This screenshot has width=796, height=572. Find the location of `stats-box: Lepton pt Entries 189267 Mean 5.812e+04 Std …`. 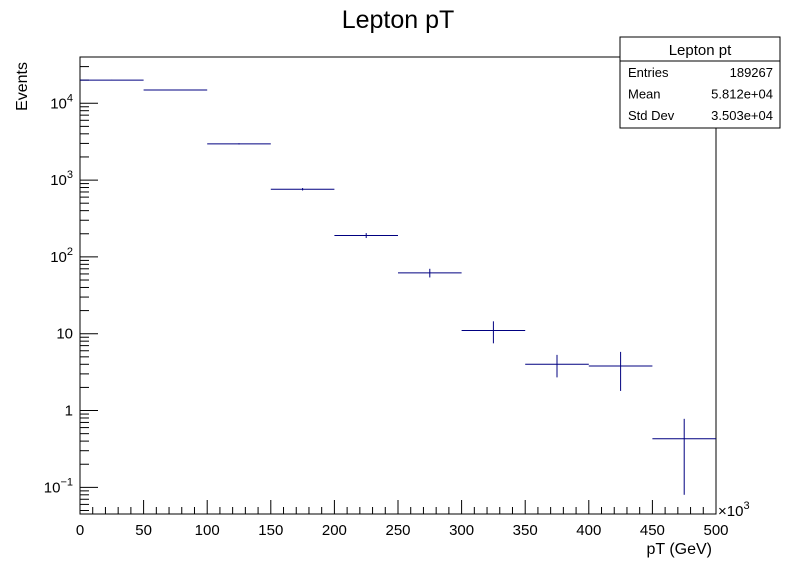

stats-box: Lepton pt Entries 189267 Mean 5.812e+04 Std … is located at coordinates (700, 82).